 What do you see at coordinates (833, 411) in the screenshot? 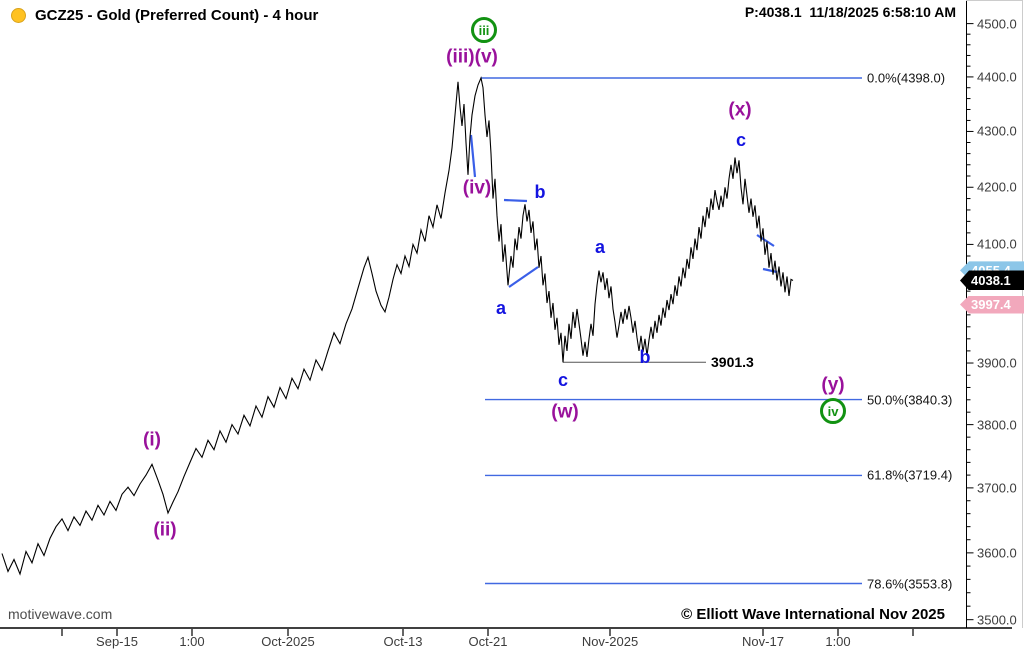
I see `wave-label-iv-14: iv` at bounding box center [833, 411].